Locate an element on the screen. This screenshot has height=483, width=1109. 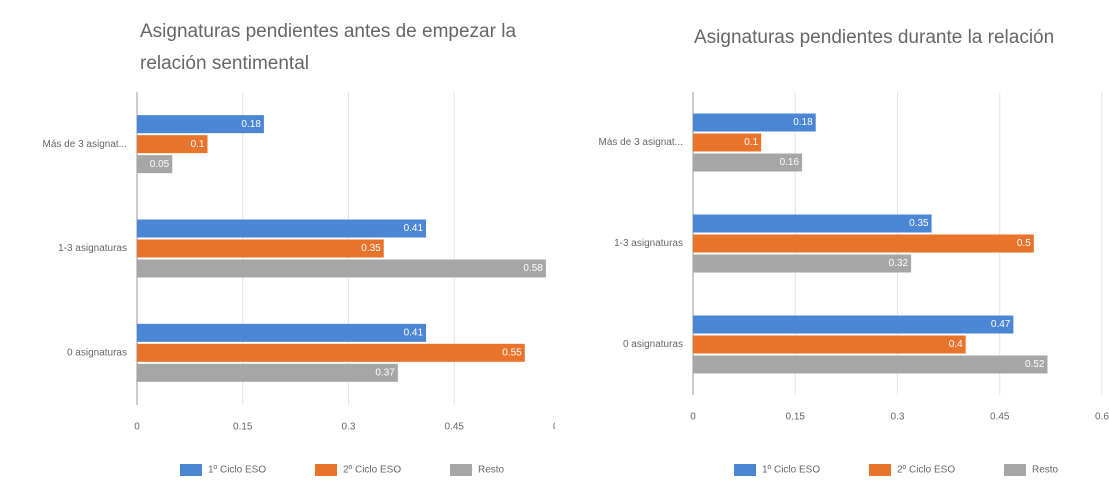
value-label: 0.4 is located at coordinates (956, 344).